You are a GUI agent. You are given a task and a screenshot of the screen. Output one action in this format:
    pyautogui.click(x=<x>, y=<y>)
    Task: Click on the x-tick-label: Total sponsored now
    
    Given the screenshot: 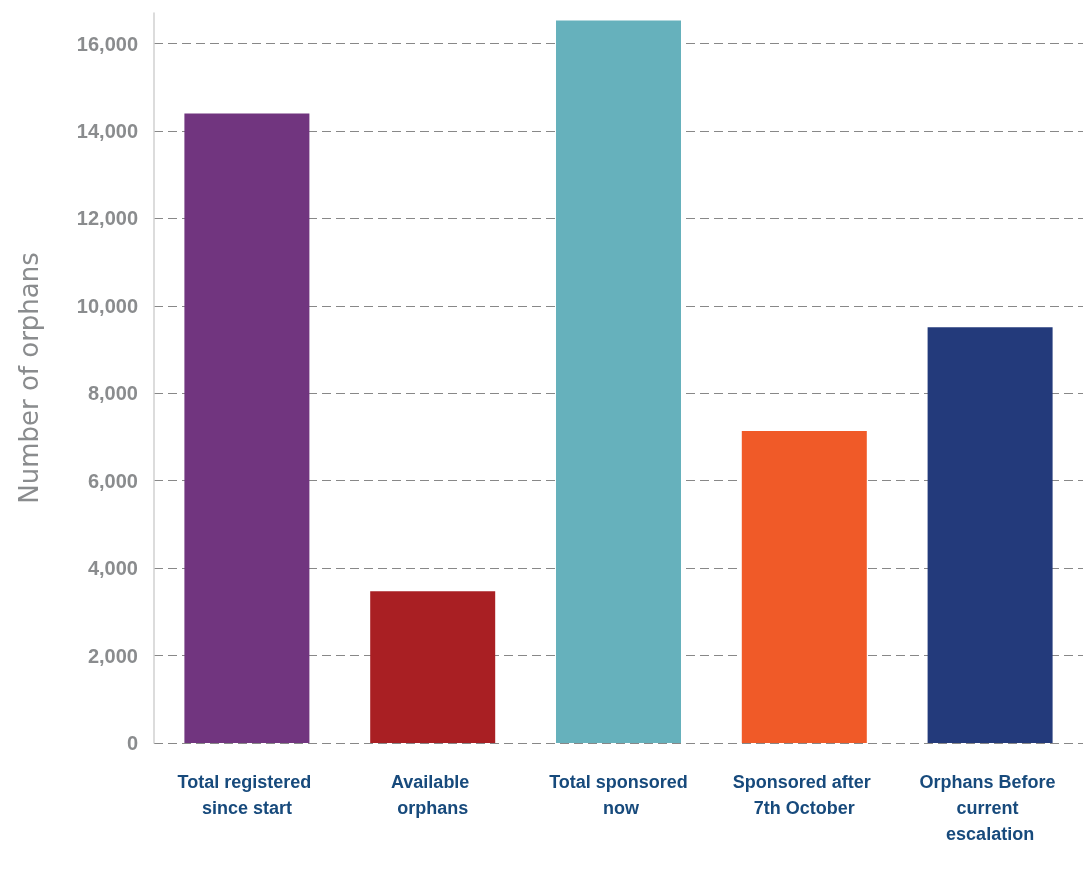 What is the action you would take?
    pyautogui.click(x=618, y=795)
    